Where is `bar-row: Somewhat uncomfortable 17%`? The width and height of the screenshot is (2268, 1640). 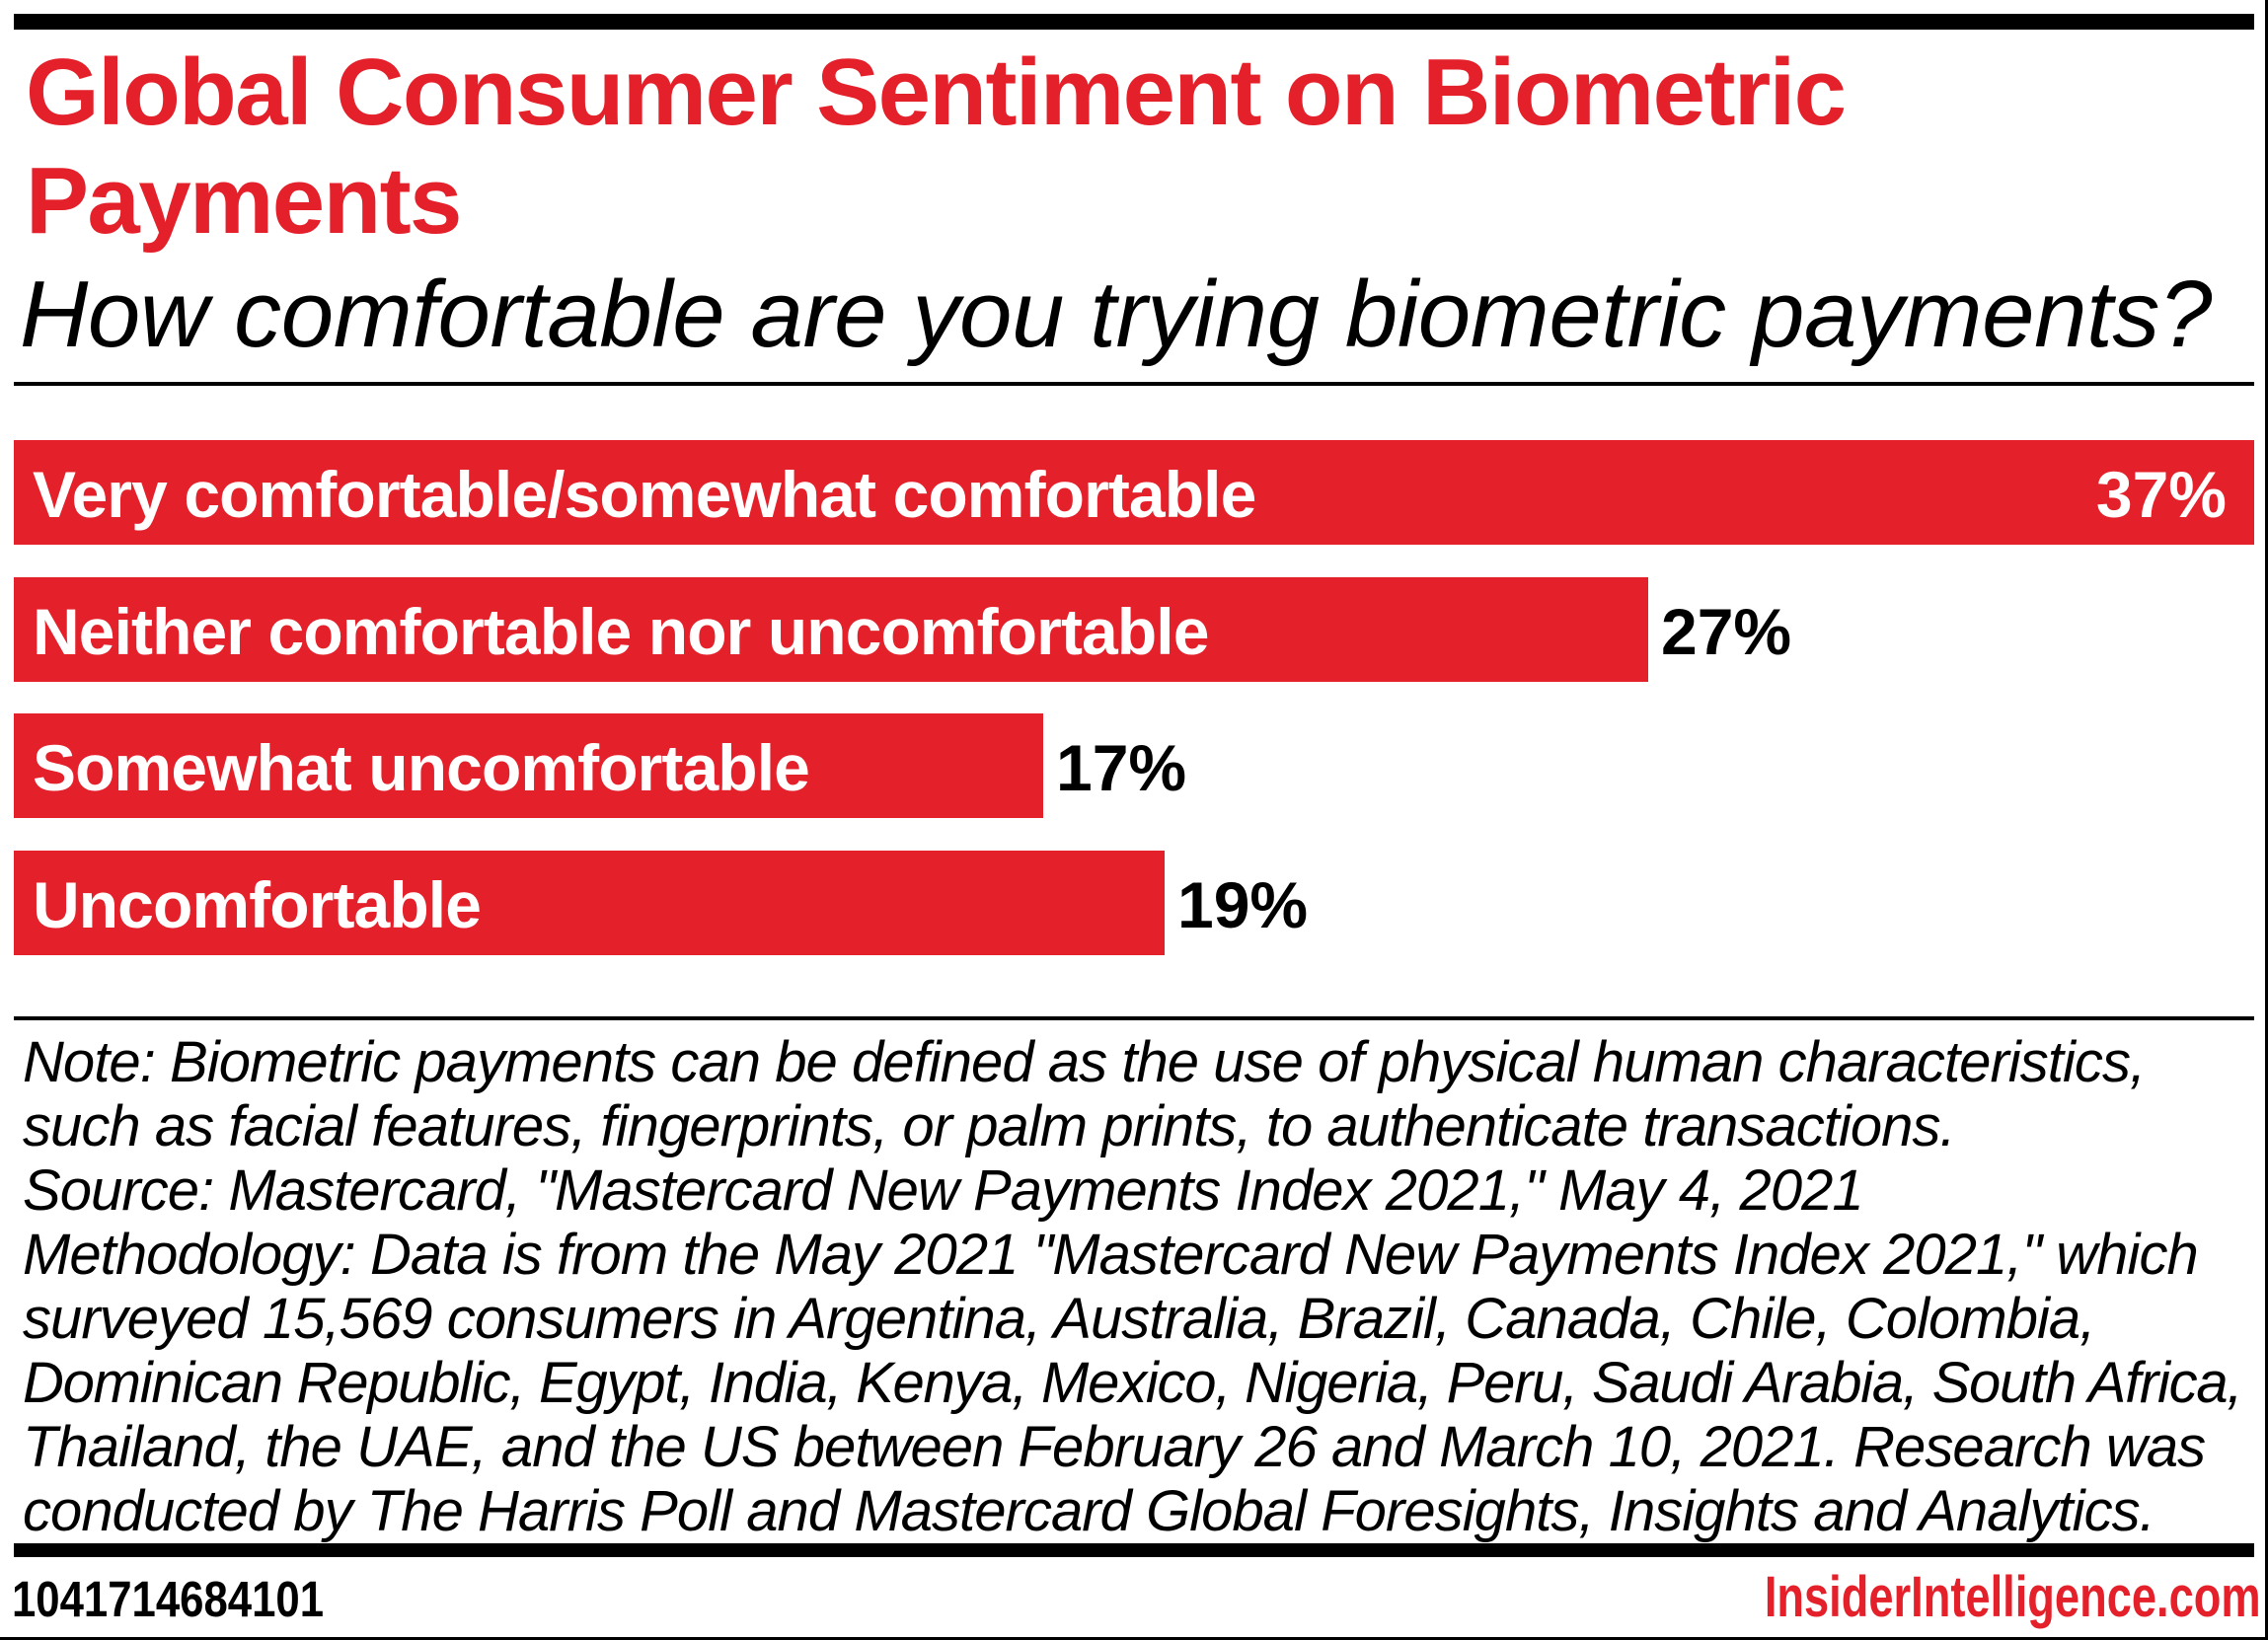
bar-row: Somewhat uncomfortable 17% is located at coordinates (1141, 765).